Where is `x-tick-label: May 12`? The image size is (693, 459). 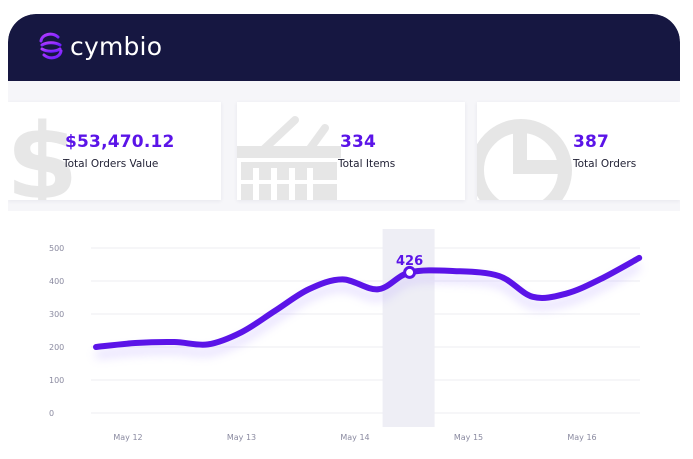 x-tick-label: May 12 is located at coordinates (127, 437).